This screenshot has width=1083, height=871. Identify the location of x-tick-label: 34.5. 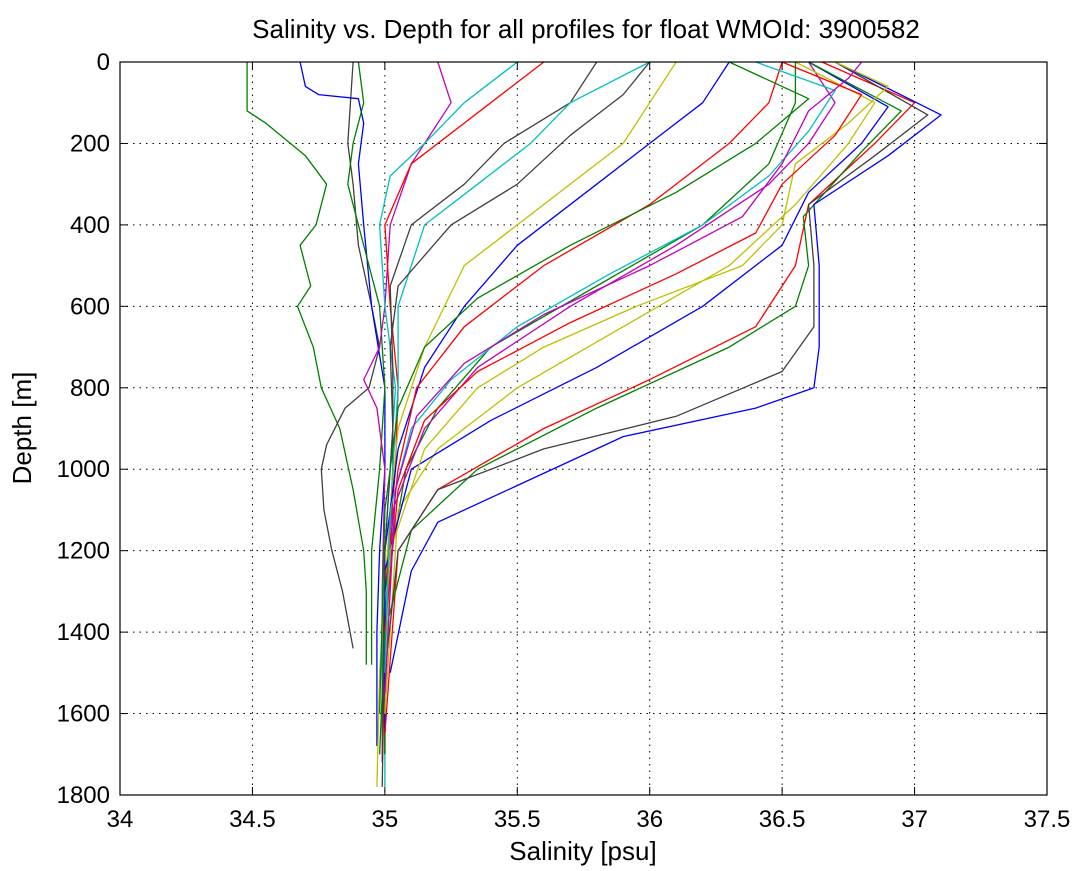
(252, 819).